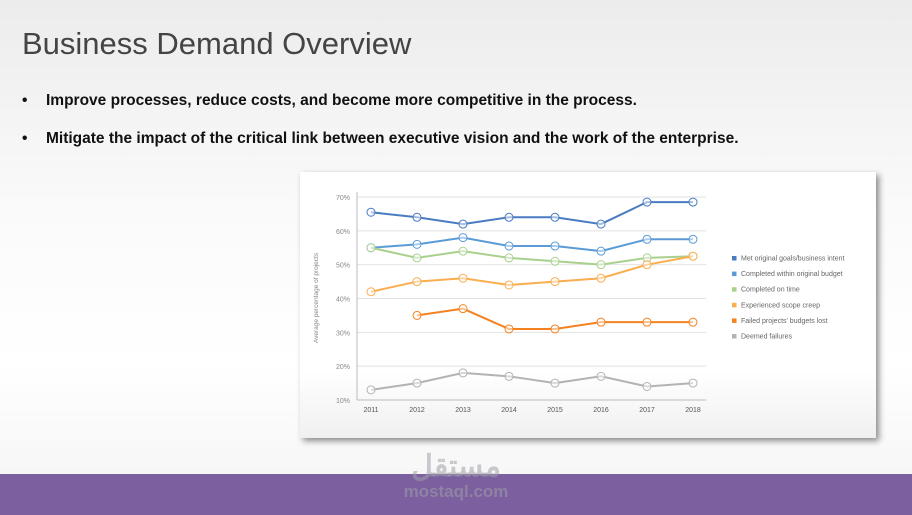 The image size is (912, 515). Describe the element at coordinates (463, 410) in the screenshot. I see `x-tick-label: 2013` at that location.